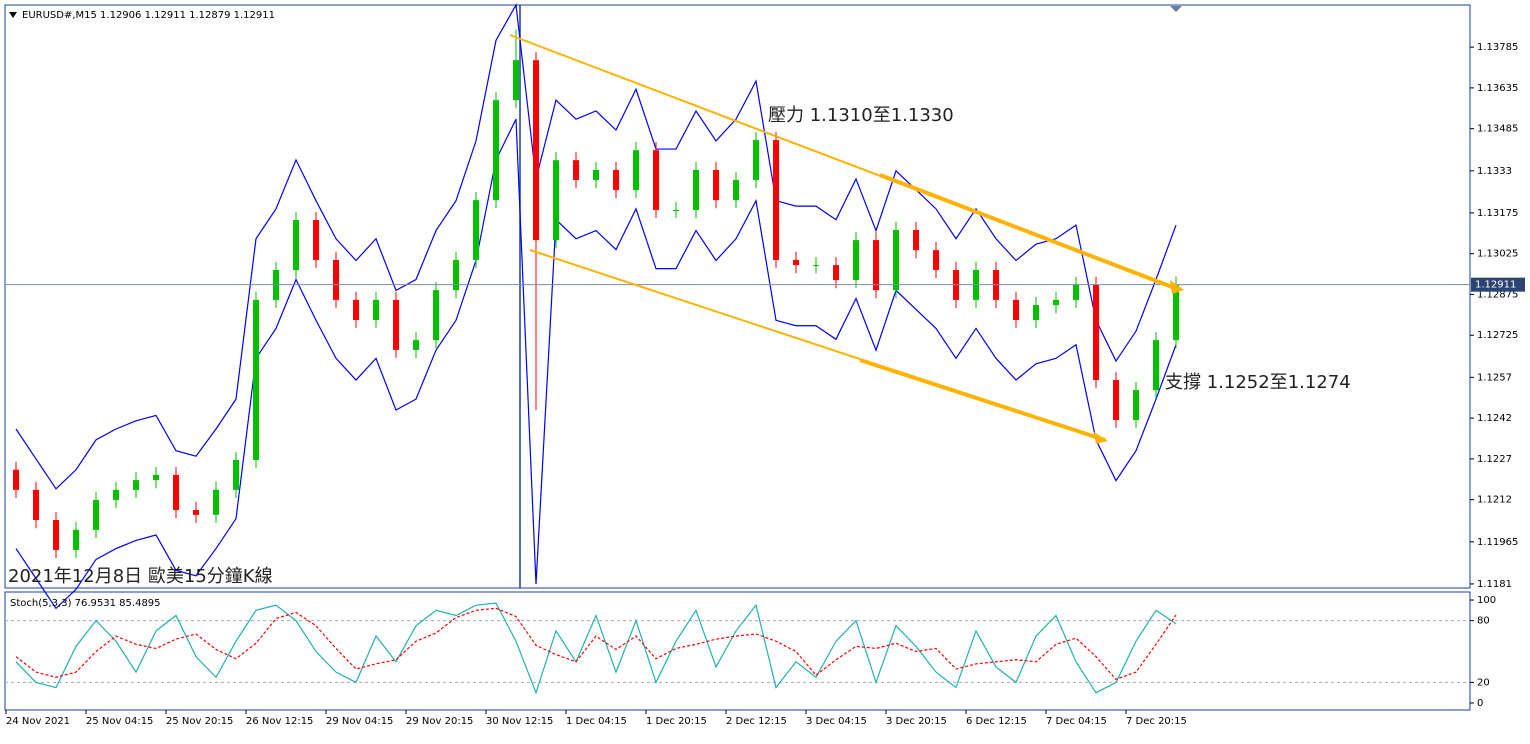  I want to click on y-tick-label: 1.1333, so click(1494, 171).